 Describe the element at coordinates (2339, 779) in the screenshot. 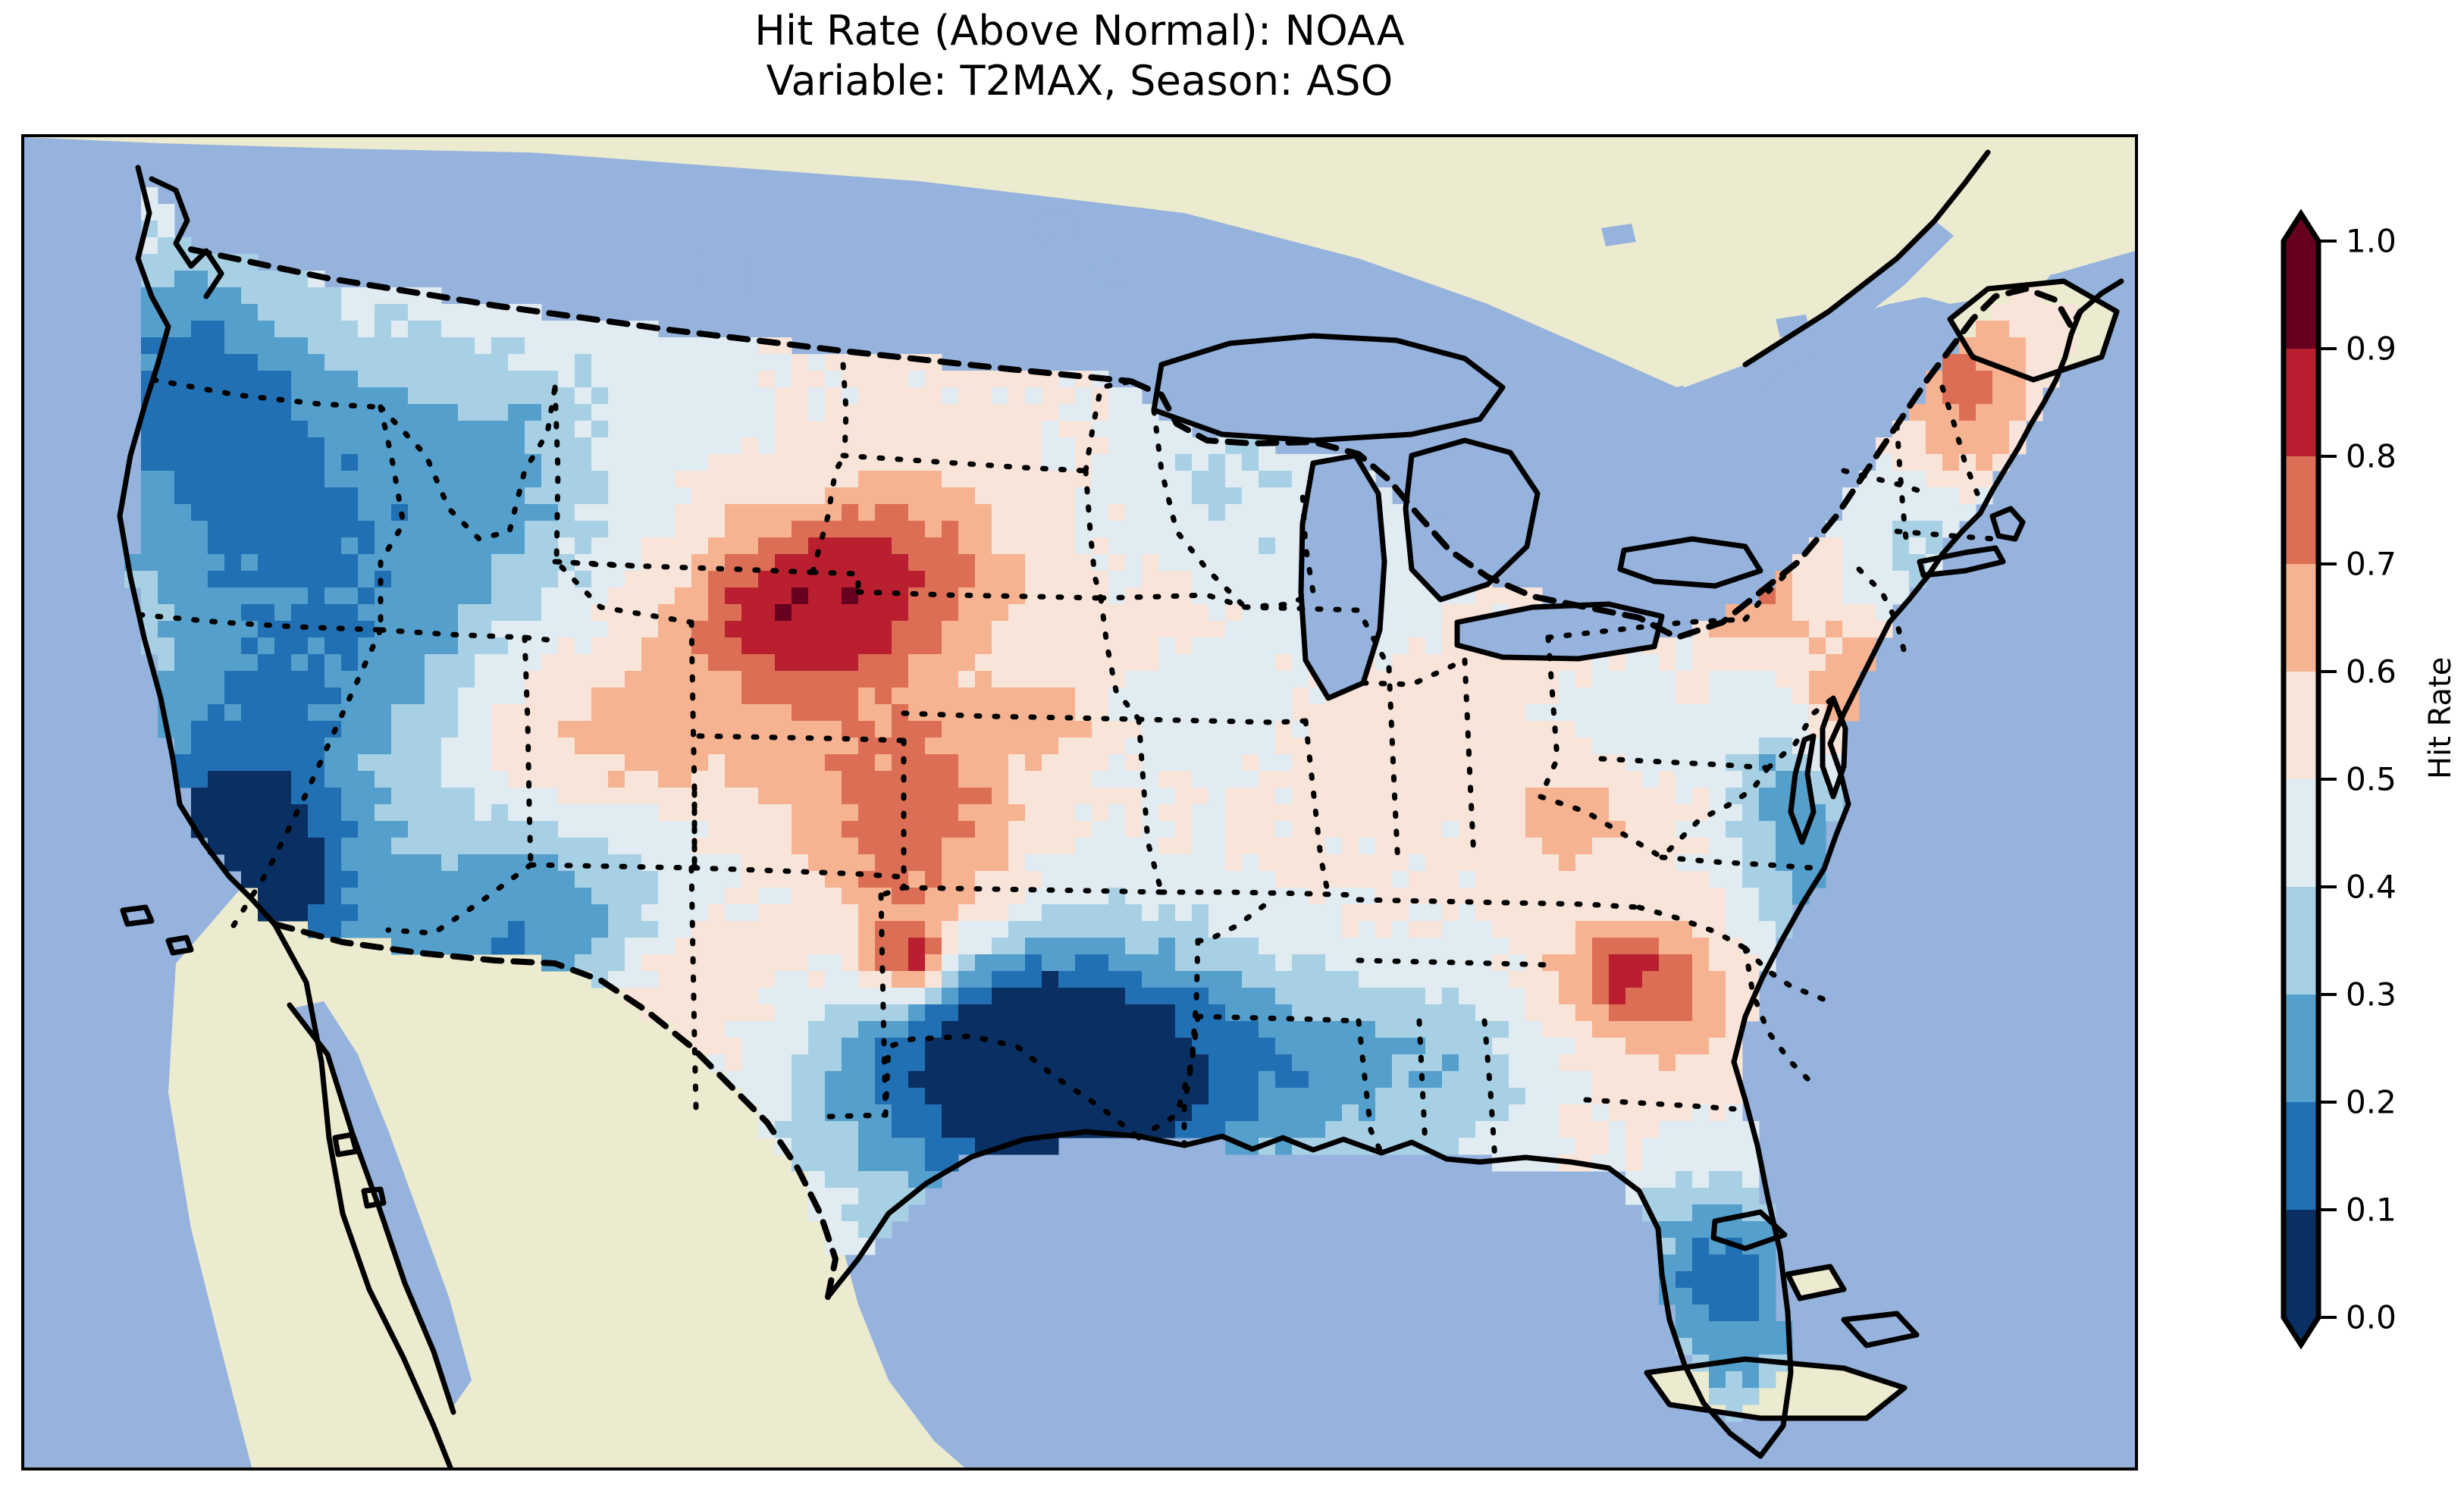

I see `colorbar: 1.0 0.9 0.8 0.7 0.6 0.5 0.4 0.3 0.2 0.1 0.0` at that location.